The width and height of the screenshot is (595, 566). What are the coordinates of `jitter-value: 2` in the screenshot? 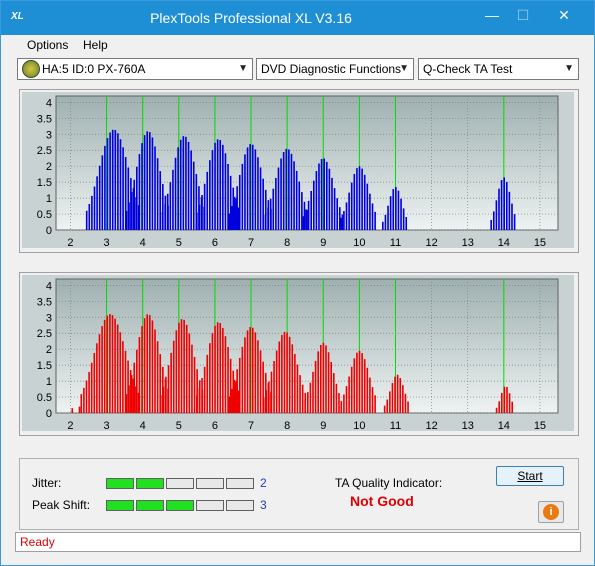 It's located at (263, 483).